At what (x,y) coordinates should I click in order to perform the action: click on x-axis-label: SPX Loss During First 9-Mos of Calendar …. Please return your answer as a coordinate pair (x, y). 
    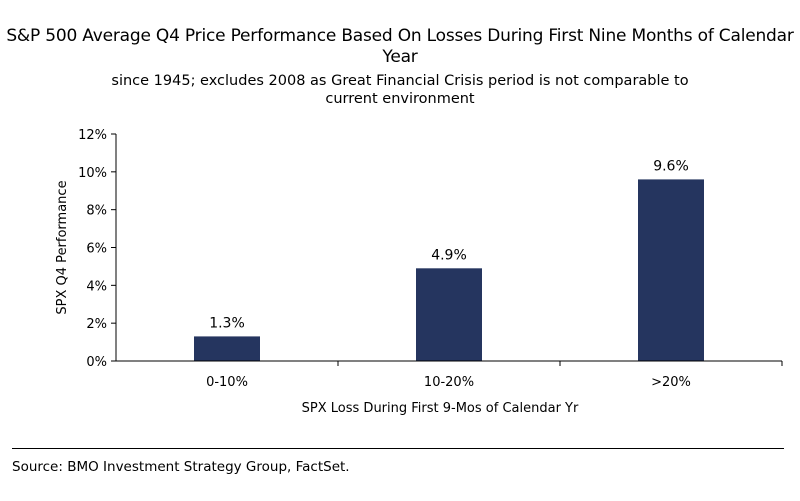
    Looking at the image, I should click on (440, 408).